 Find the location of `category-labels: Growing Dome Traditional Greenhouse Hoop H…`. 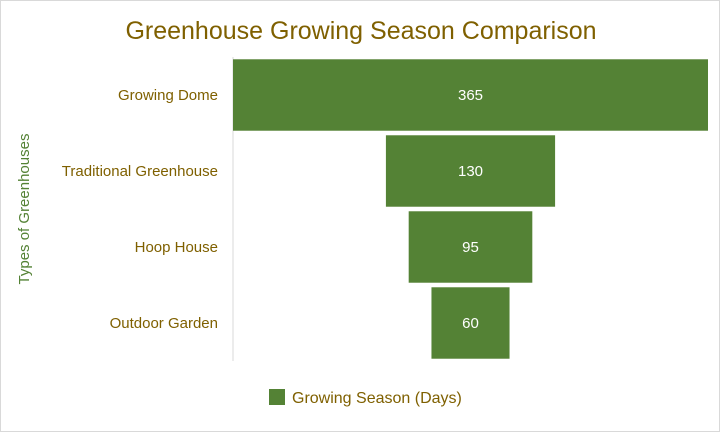

category-labels: Growing Dome Traditional Greenhouse Hoop H… is located at coordinates (140, 209).